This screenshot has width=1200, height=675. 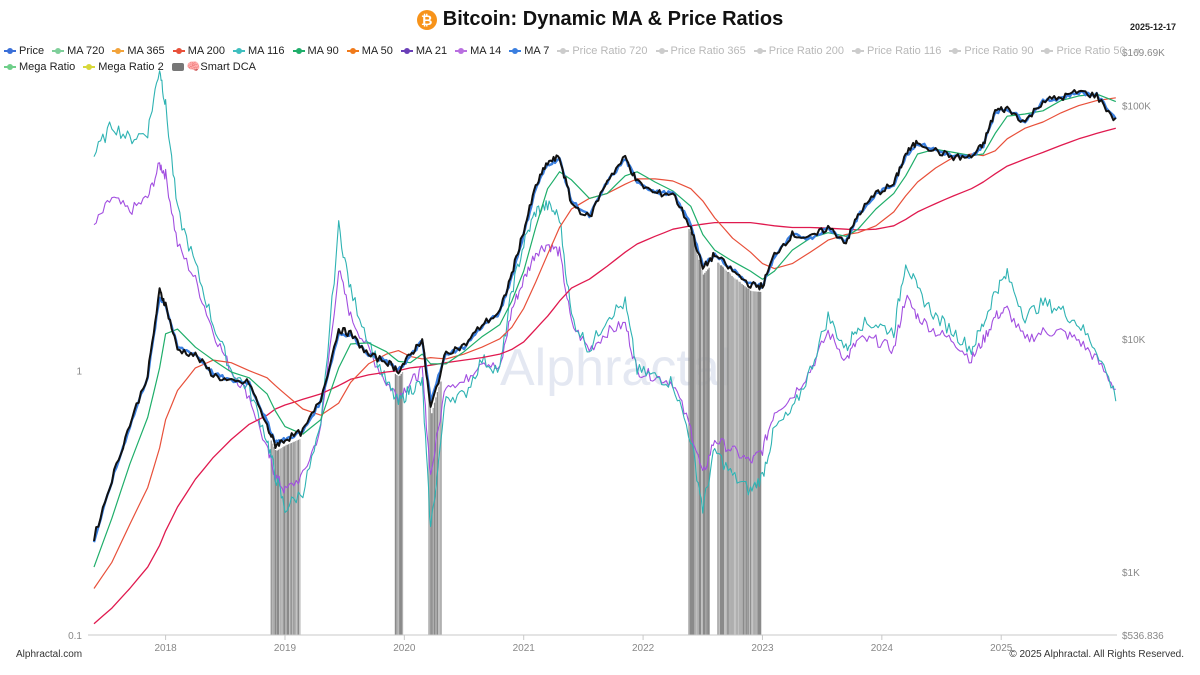 I want to click on legend-item-price-ratio-90: Price Ratio 90, so click(x=991, y=51).